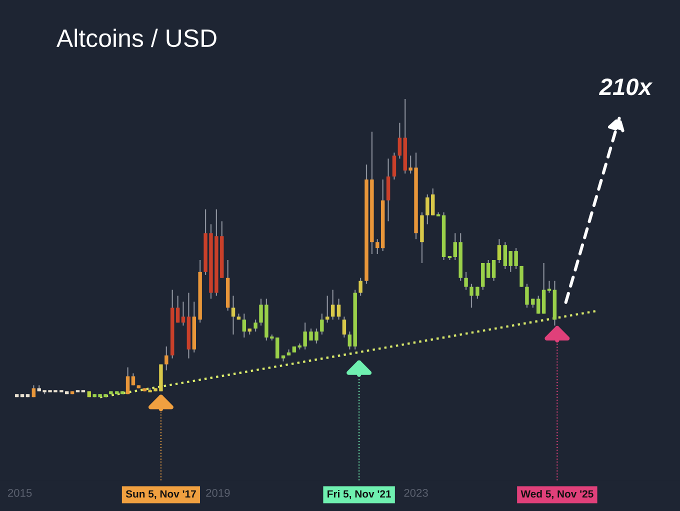 This screenshot has width=680, height=511. I want to click on chart-title: Altcoins / USD, so click(136, 38).